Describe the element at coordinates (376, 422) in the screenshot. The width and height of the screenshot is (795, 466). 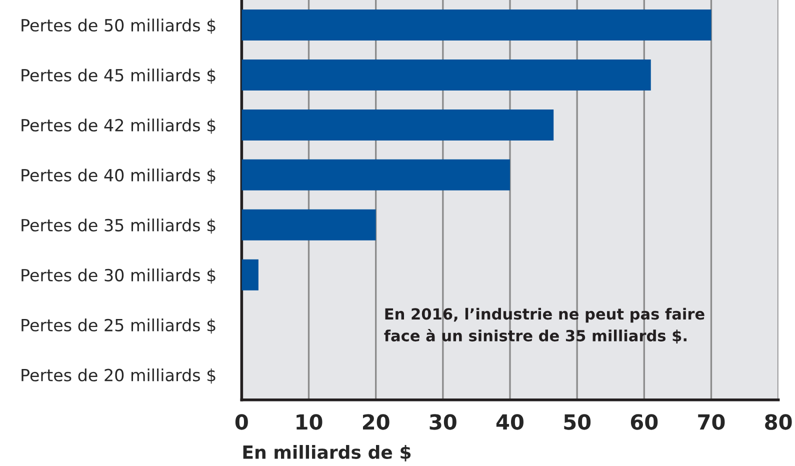
I see `x-tick-label: 20` at that location.